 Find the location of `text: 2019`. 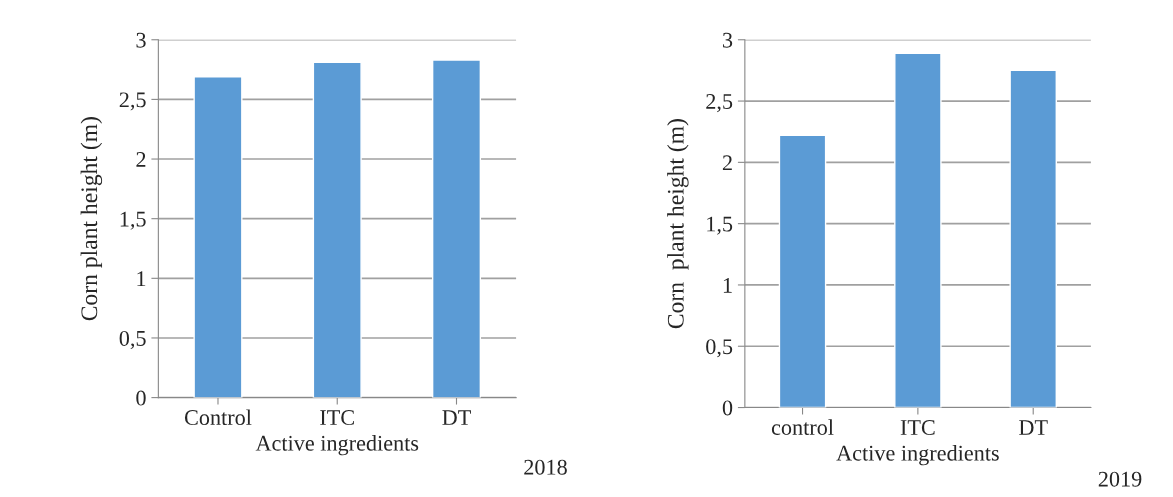

text: 2019 is located at coordinates (1120, 479).